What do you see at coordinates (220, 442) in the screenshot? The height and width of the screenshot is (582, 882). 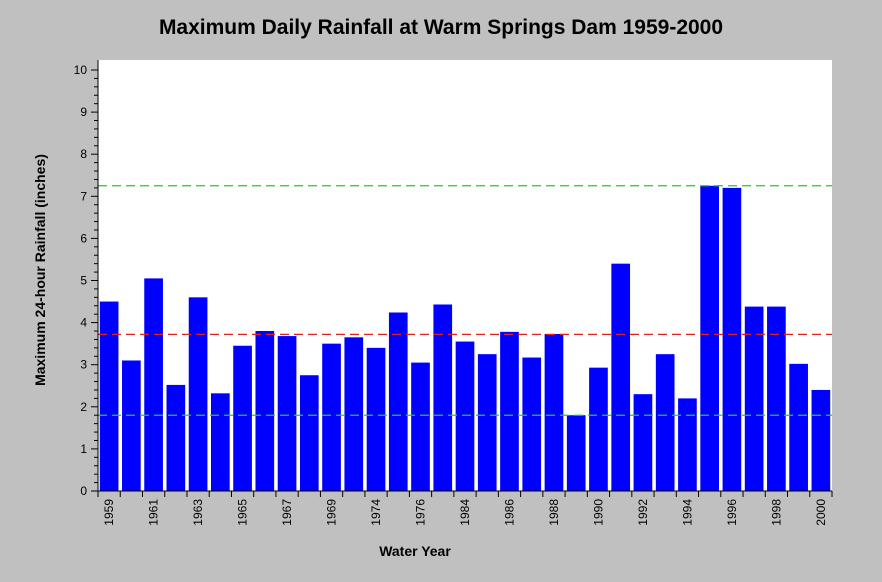 I see `bar-1964` at bounding box center [220, 442].